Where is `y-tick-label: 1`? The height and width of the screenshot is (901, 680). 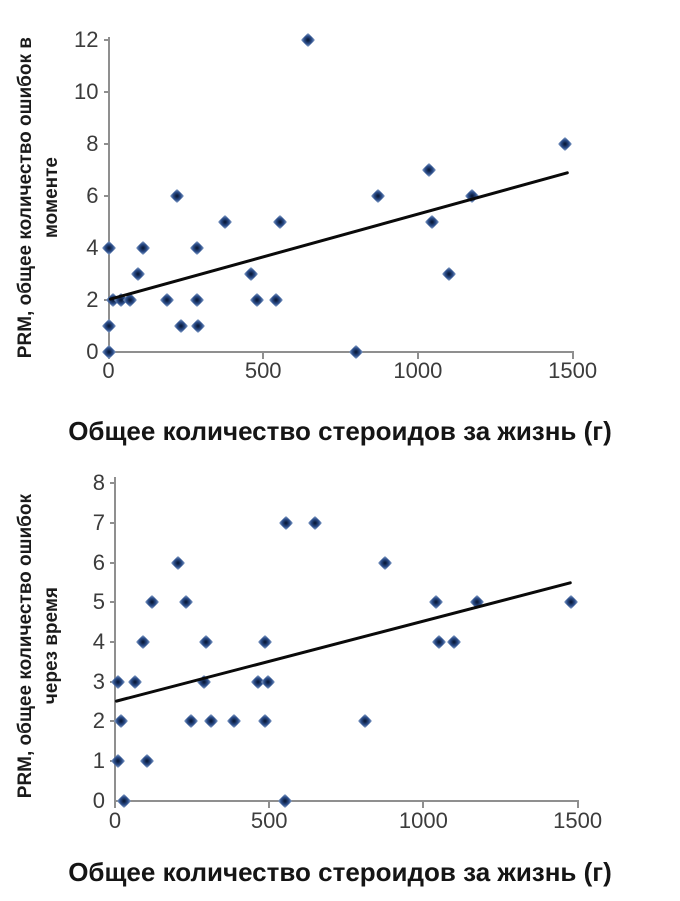
y-tick-label: 1 is located at coordinates (98, 760).